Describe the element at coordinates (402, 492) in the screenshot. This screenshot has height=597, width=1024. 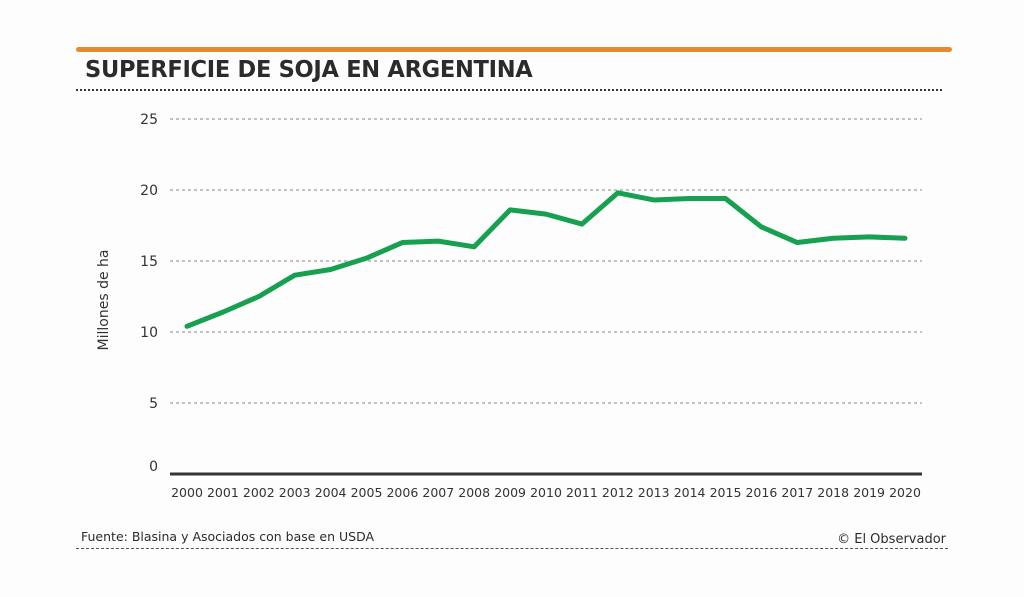
I see `x-tick-label: 2006` at that location.